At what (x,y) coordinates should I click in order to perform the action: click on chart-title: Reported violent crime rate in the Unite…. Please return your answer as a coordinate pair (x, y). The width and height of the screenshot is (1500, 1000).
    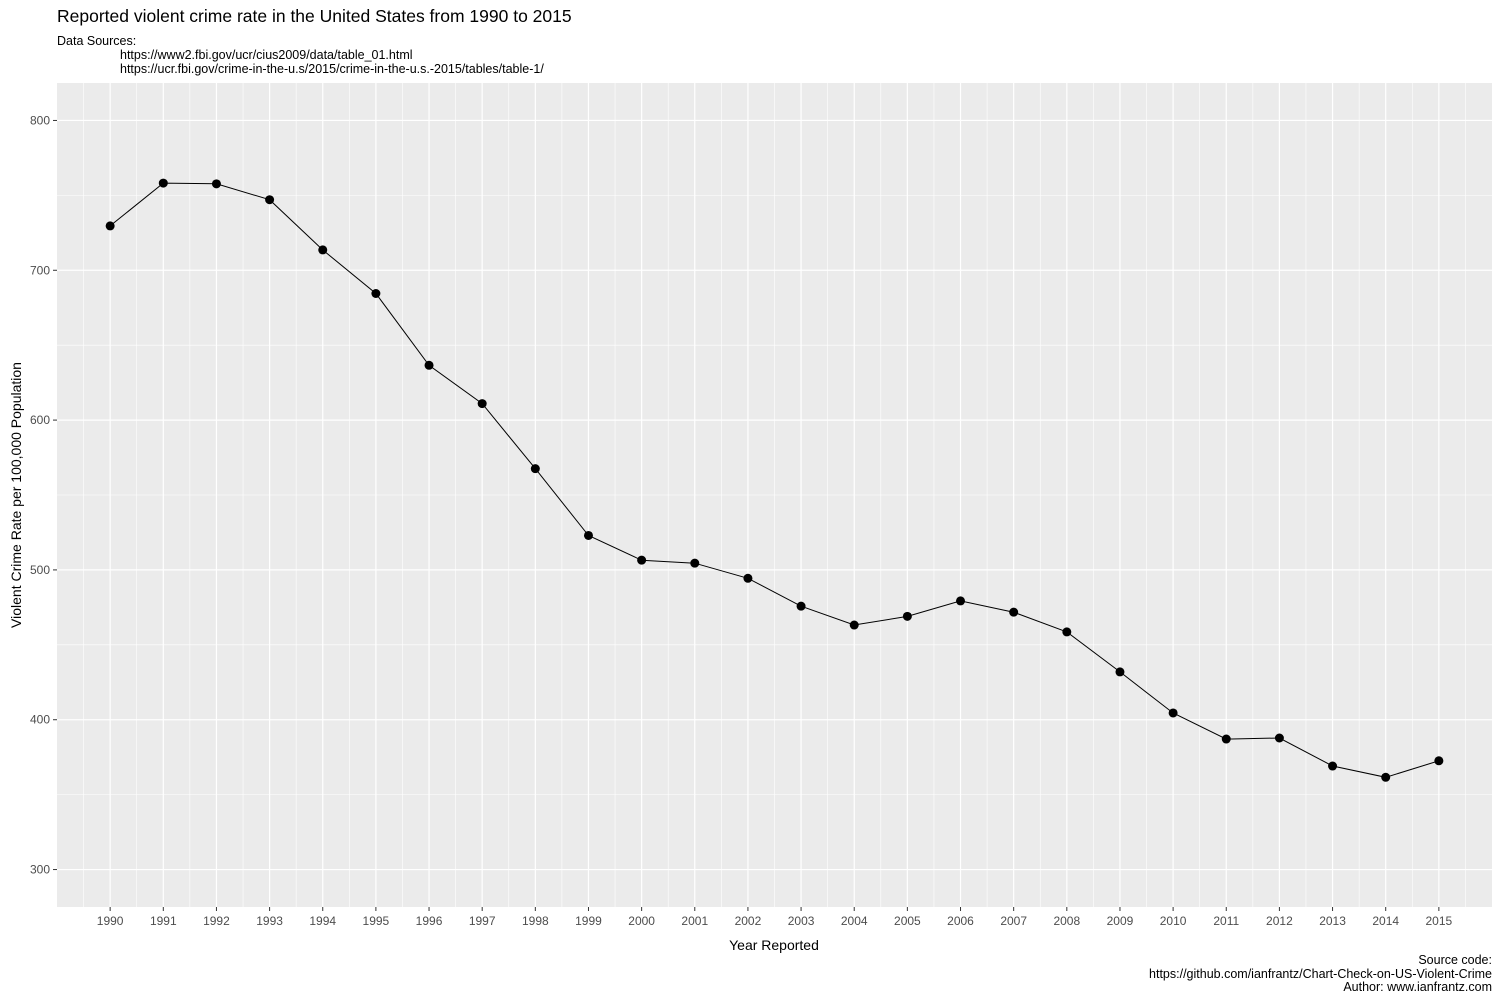
    Looking at the image, I should click on (314, 16).